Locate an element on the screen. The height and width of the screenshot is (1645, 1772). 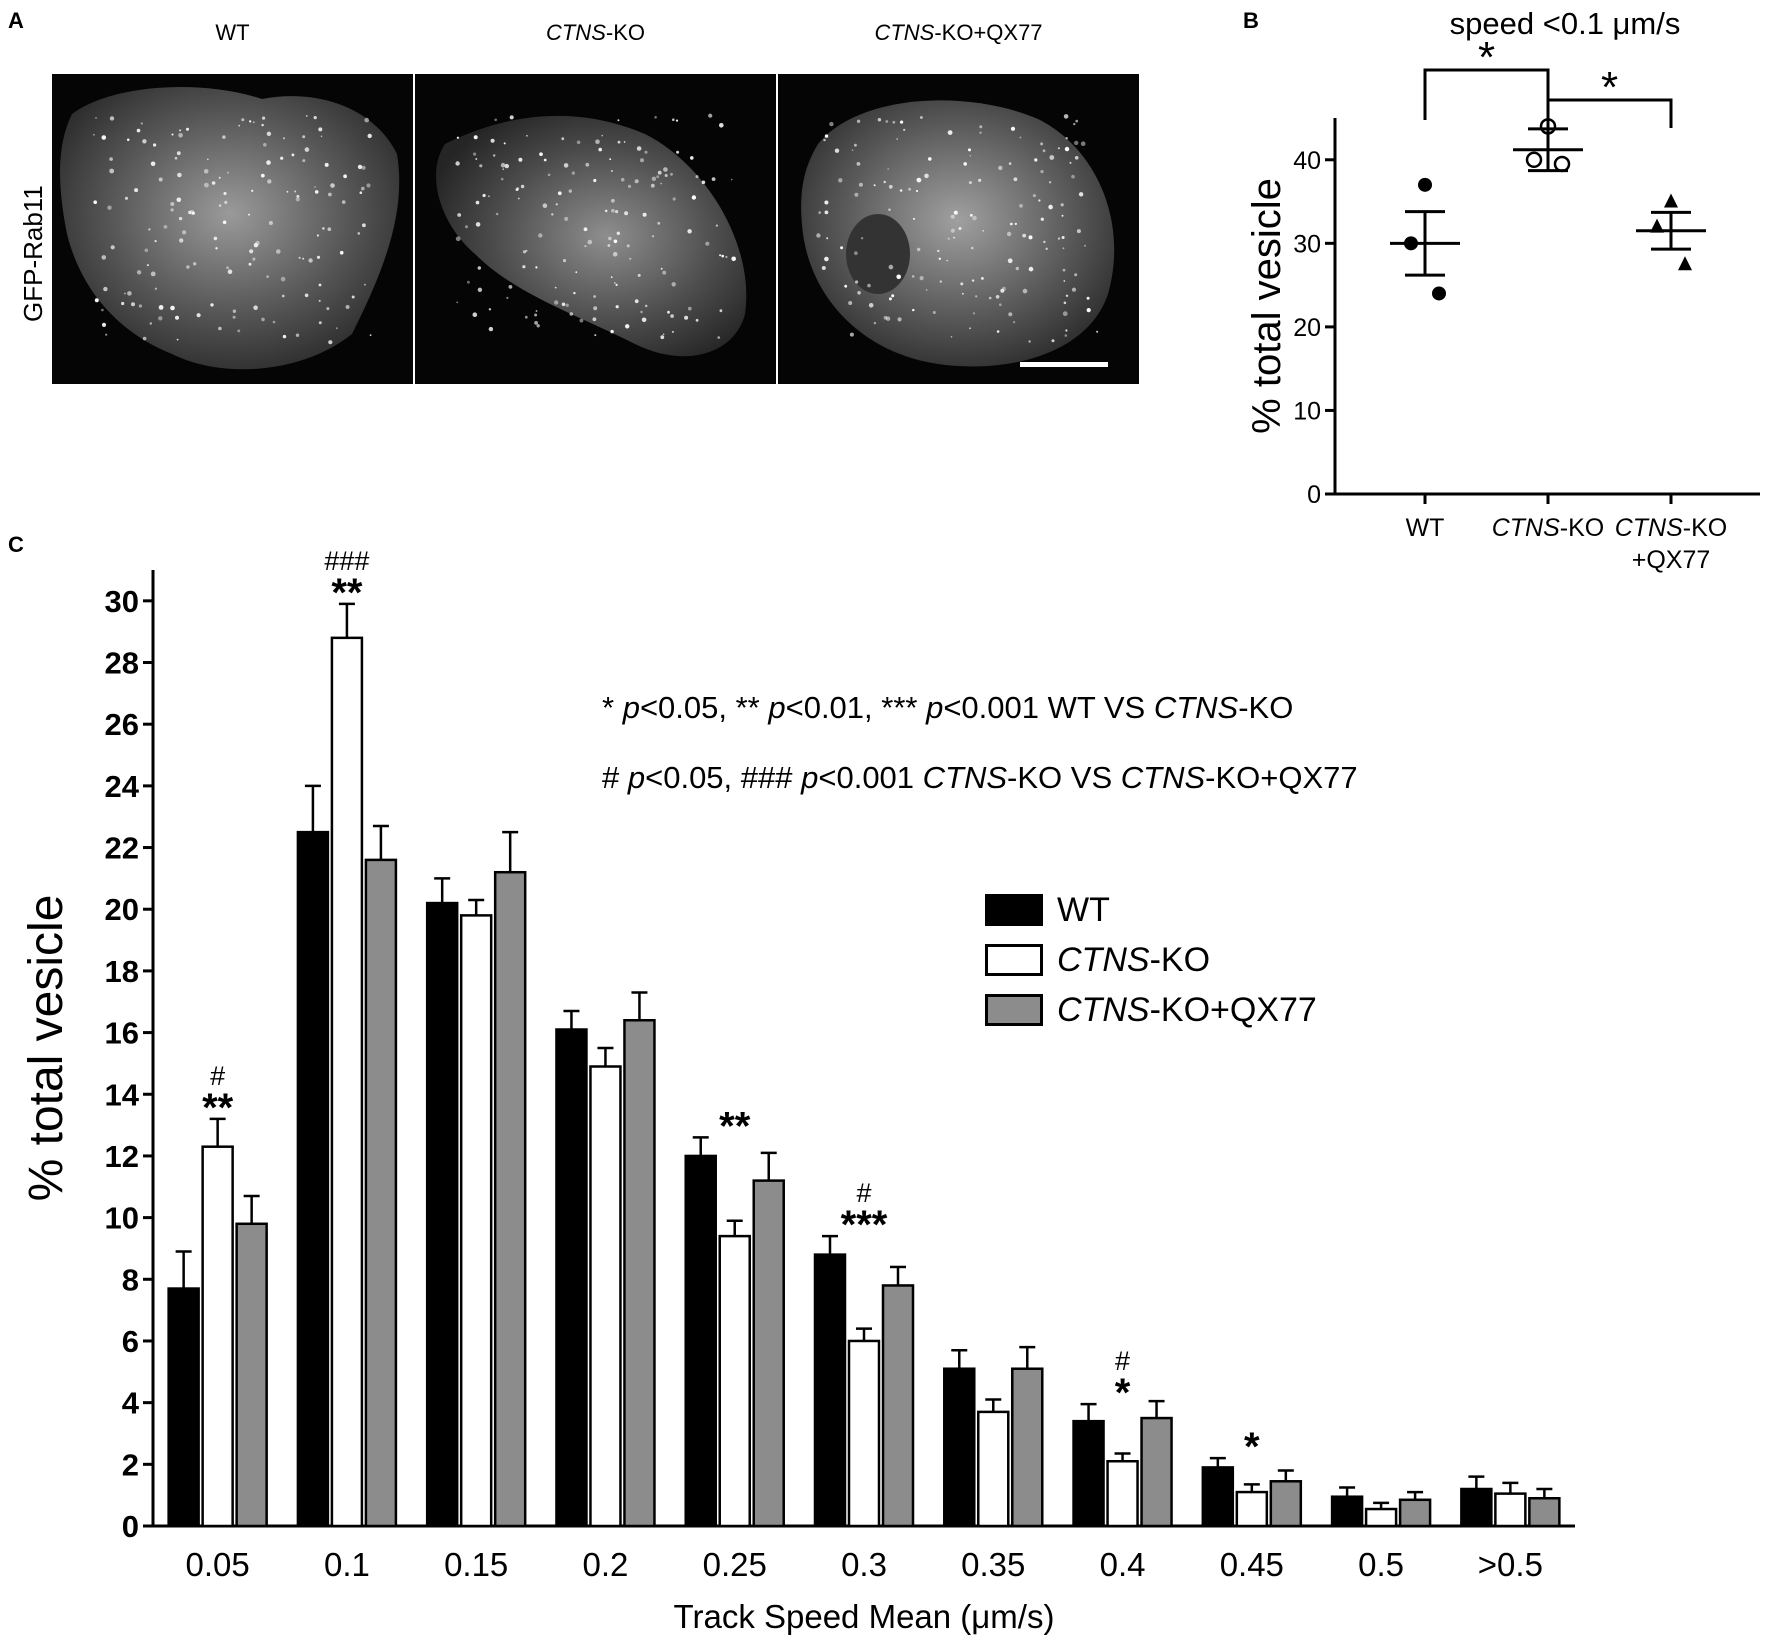
b-point-ctns-ko is located at coordinates (1534, 160).